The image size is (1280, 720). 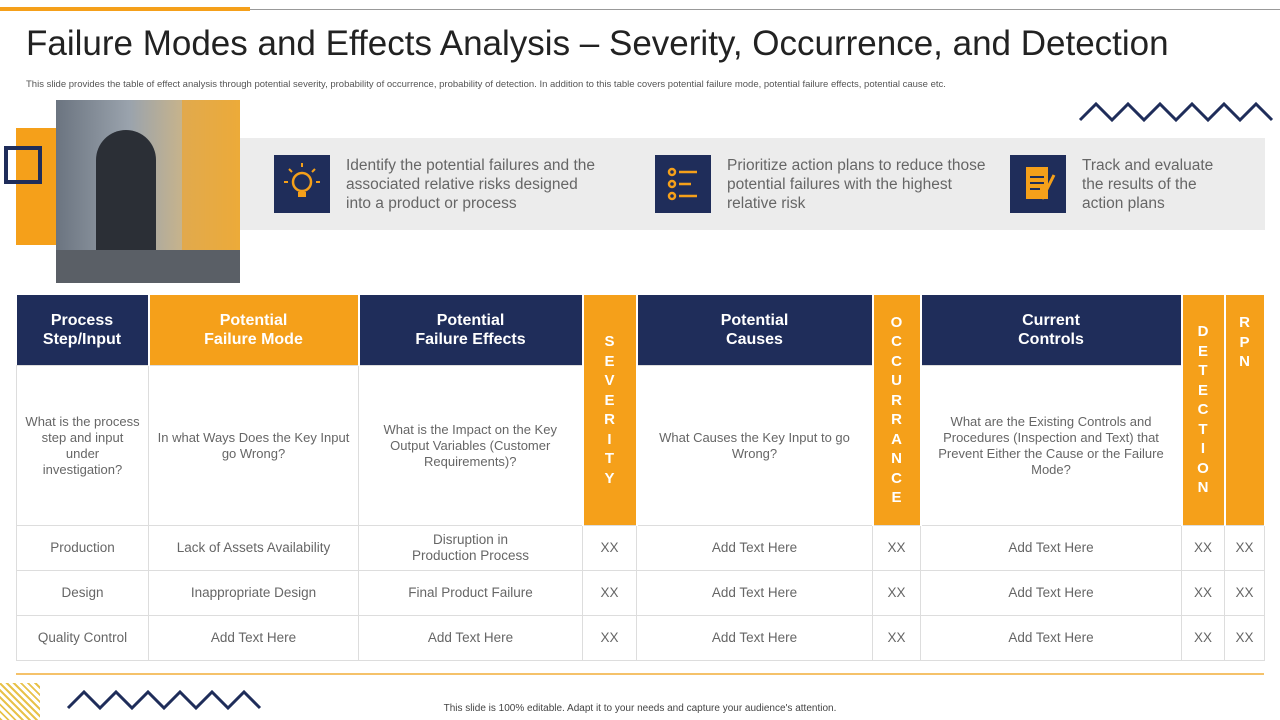 I want to click on header-cell: DETECTION, so click(x=1203, y=410).